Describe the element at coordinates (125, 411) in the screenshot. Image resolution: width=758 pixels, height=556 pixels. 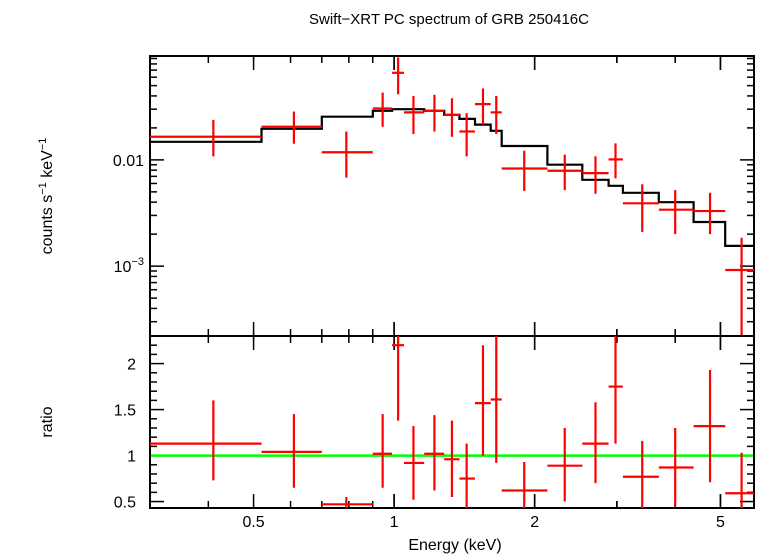
I see `y-tick-label: 1.5` at that location.